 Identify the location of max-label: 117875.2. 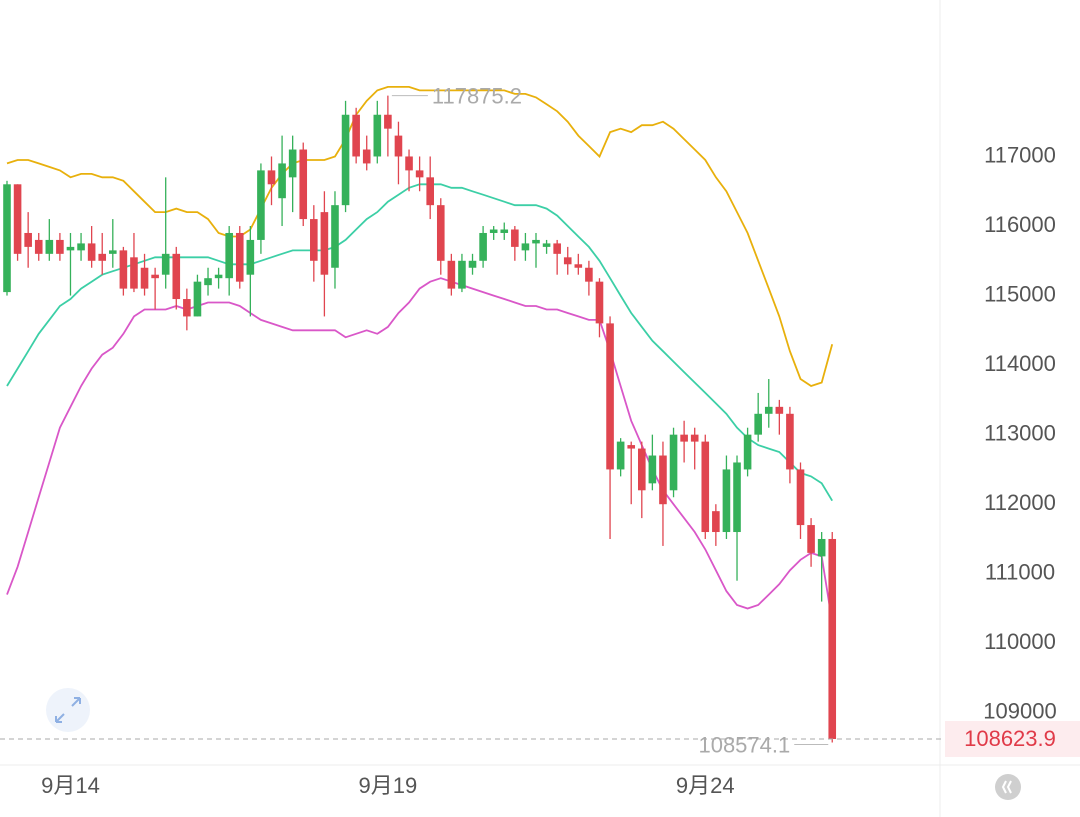
(477, 95).